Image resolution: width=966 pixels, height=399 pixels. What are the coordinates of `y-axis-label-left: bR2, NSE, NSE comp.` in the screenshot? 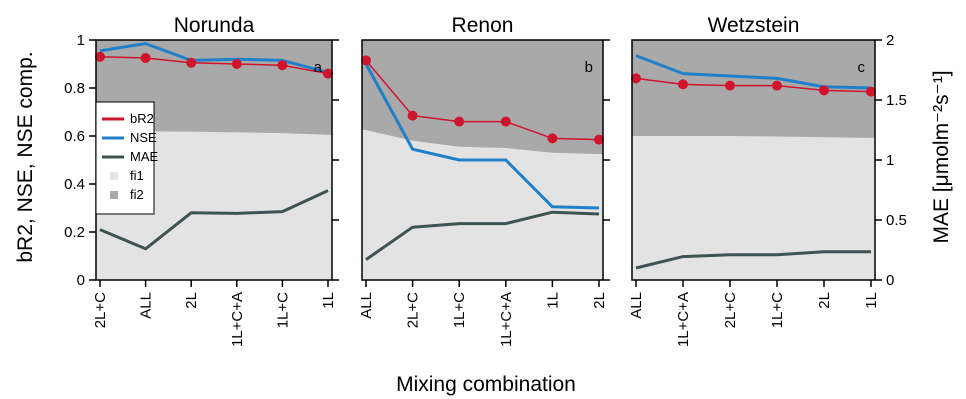 It's located at (25, 156).